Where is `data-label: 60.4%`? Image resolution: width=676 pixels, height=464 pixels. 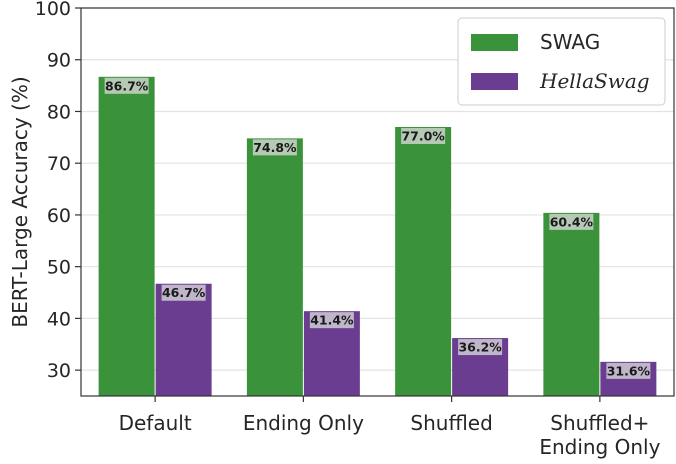 data-label: 60.4% is located at coordinates (572, 221).